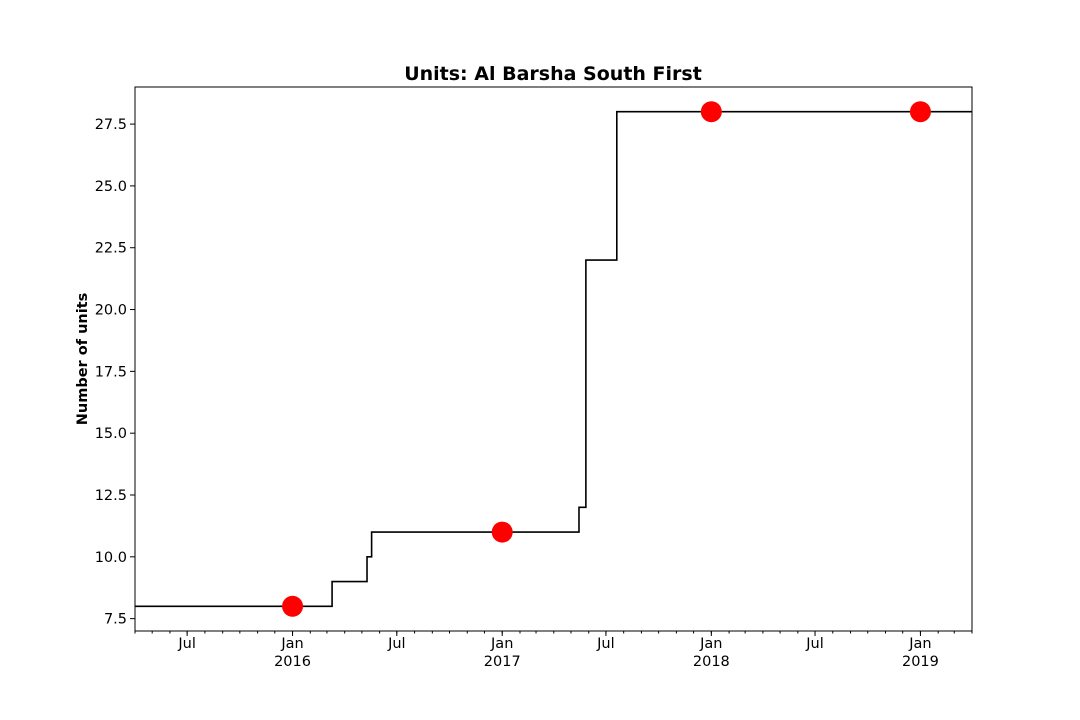  What do you see at coordinates (711, 662) in the screenshot?
I see `x-tick-year-label: 2018` at bounding box center [711, 662].